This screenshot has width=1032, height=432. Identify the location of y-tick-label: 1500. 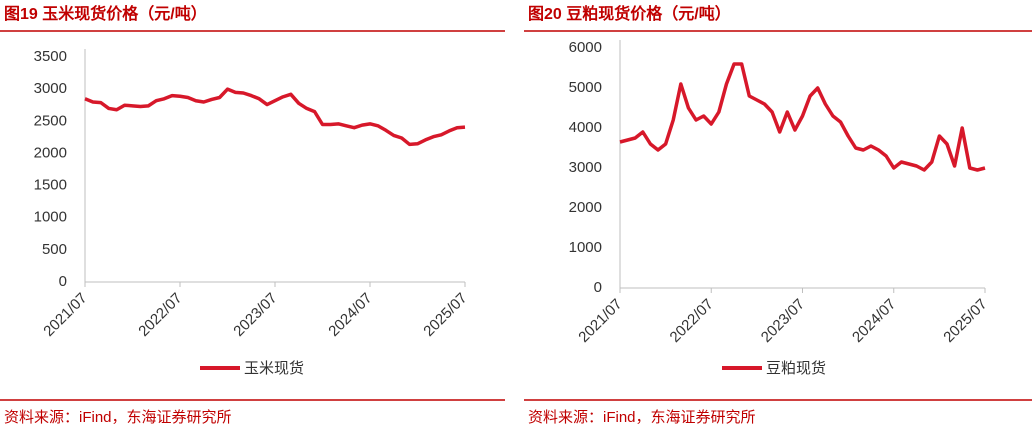
(50, 185).